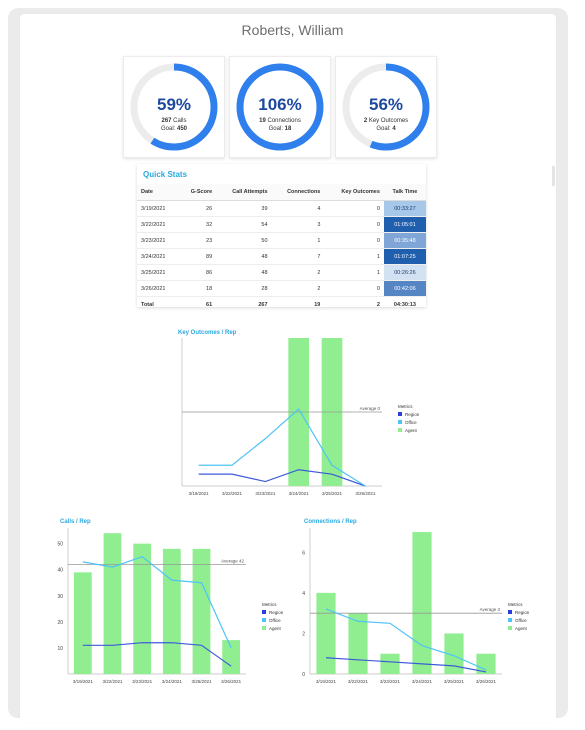 The height and width of the screenshot is (730, 585). What do you see at coordinates (298, 256) in the screenshot?
I see `table-cell: 7` at bounding box center [298, 256].